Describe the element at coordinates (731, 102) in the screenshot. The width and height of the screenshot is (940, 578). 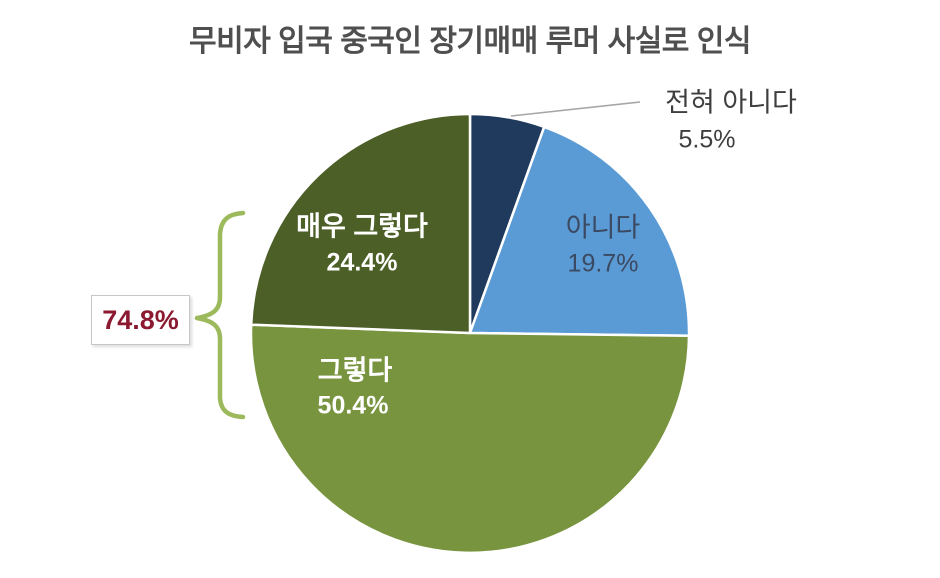
I see `slice-label-not-at-all: 전혀 아니다` at that location.